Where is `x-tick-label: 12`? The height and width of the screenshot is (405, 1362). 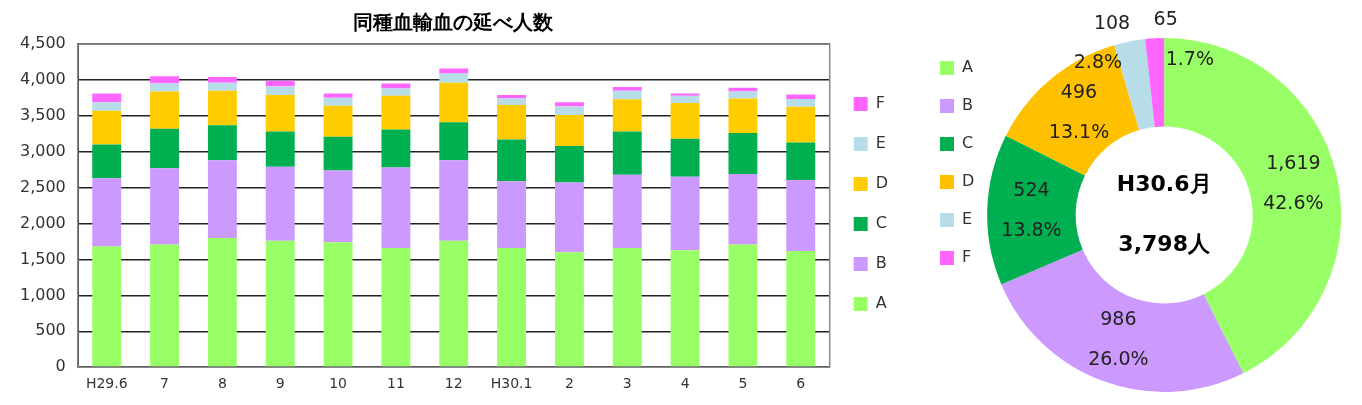 x-tick-label: 12 is located at coordinates (453, 383).